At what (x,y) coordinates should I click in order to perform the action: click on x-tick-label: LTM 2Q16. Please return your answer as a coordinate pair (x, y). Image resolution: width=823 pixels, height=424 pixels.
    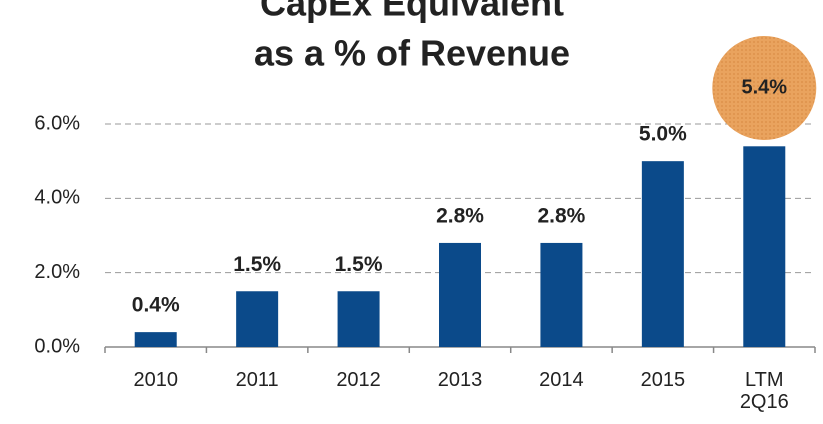
    Looking at the image, I should click on (764, 391).